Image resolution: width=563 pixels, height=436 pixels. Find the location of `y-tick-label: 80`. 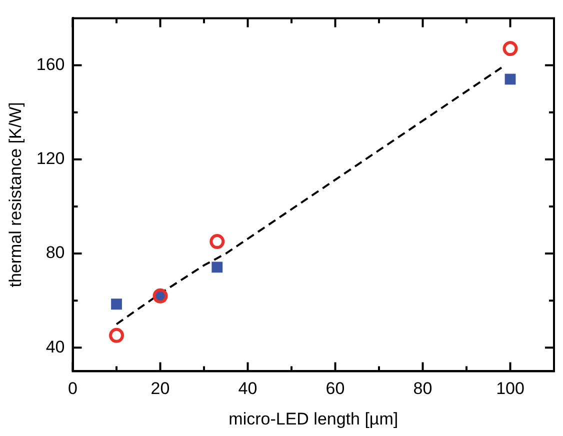

y-tick-label: 80 is located at coordinates (55, 252).